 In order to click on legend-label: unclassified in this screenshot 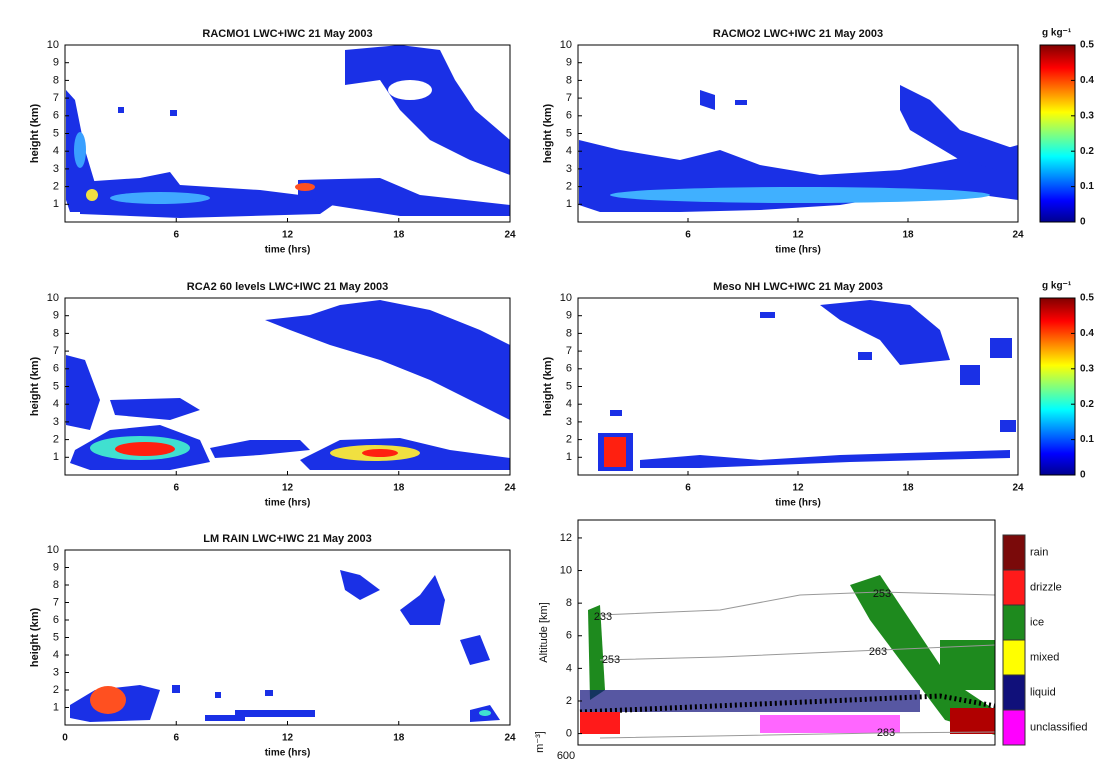, I will do `click(1058, 727)`.